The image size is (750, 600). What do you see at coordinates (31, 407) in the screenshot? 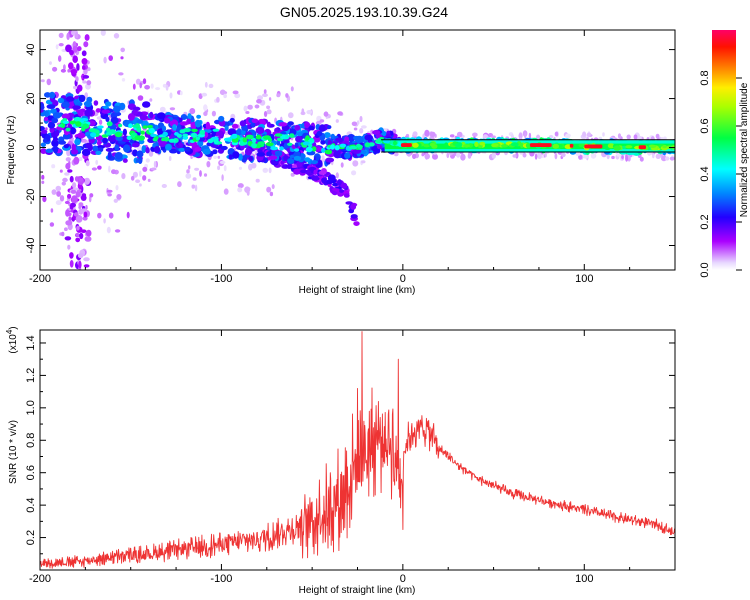
I see `snr-y-tick-label: 1.0` at bounding box center [31, 407].